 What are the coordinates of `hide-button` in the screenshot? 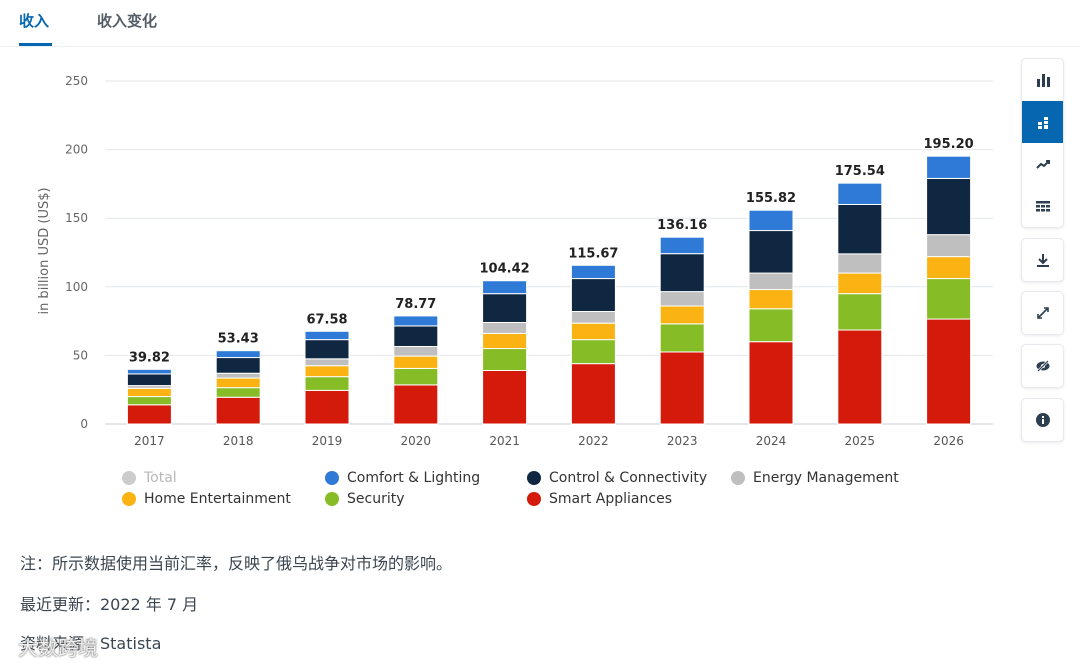 It's located at (1042, 366).